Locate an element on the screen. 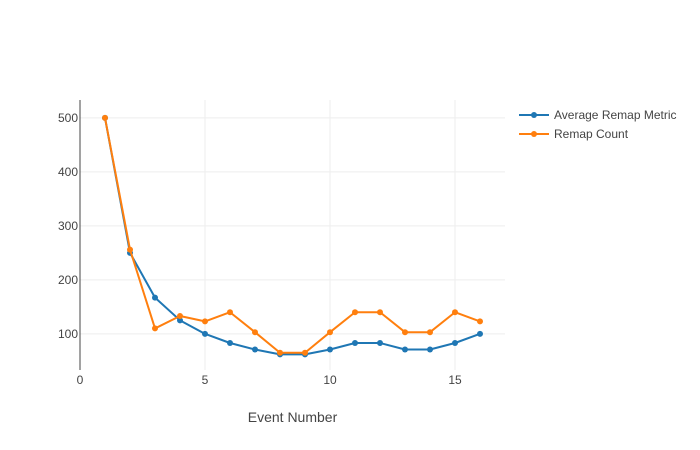 Image resolution: width=700 pixels, height=450 pixels. legend: Average Remap Metric Remap Count is located at coordinates (598, 124).